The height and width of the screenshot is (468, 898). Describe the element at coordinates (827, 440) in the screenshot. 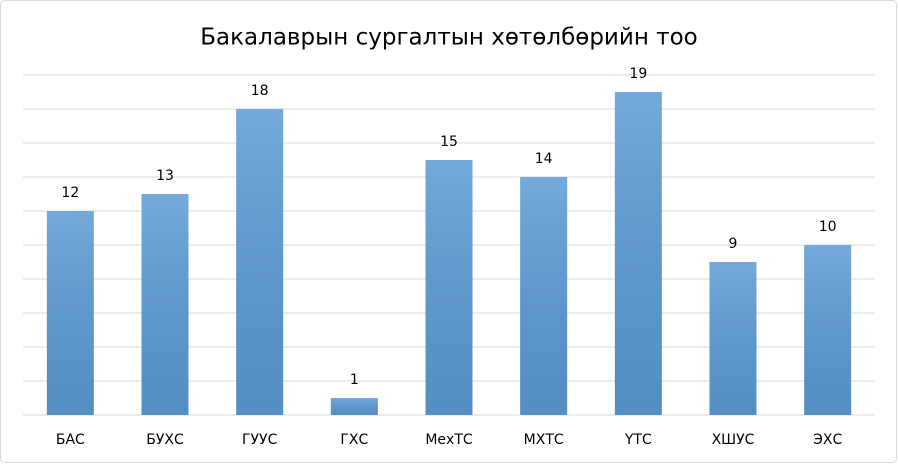

I see `x-tick-label: ЭХС` at that location.